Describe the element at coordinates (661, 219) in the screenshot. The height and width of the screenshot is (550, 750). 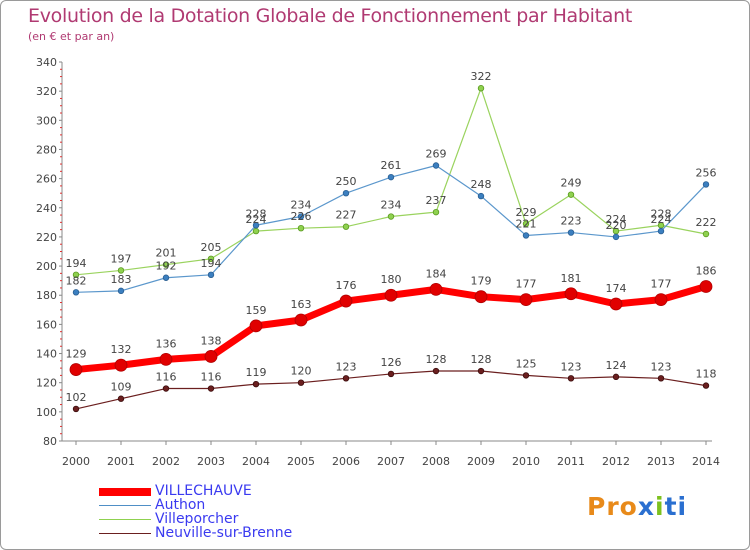
I see `data-label-authon: 224` at that location.